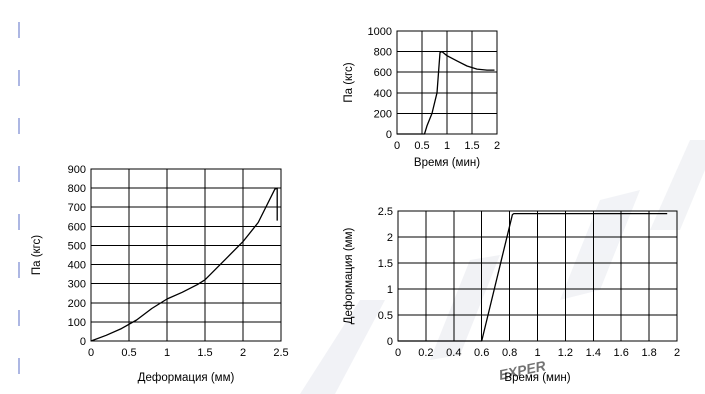 The height and width of the screenshot is (394, 705). What do you see at coordinates (385, 264) in the screenshot?
I see `y-tick-label: 1.5` at bounding box center [385, 264].